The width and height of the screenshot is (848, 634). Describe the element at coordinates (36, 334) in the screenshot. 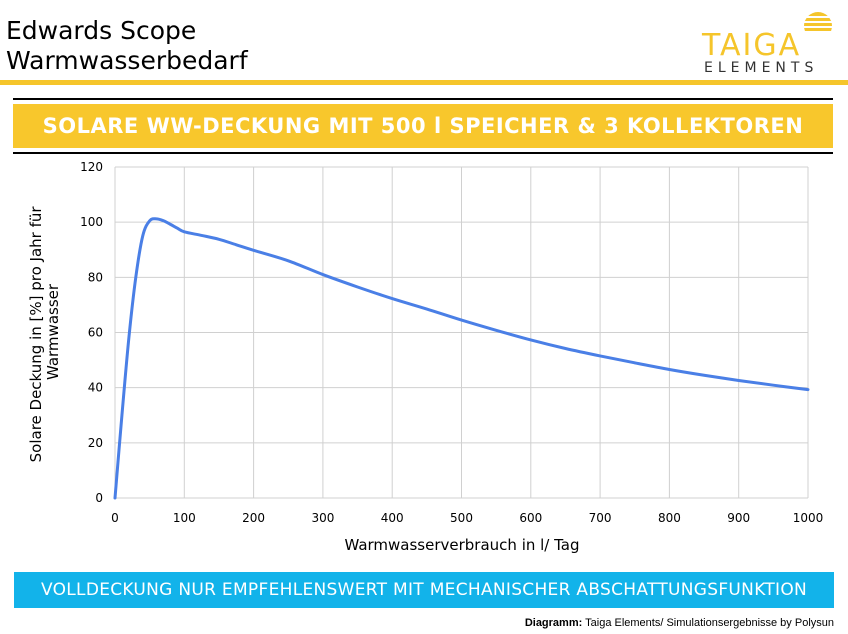

I see `y-axis-label-line-1: Solare Deckung in [%] pro Jahr für` at that location.